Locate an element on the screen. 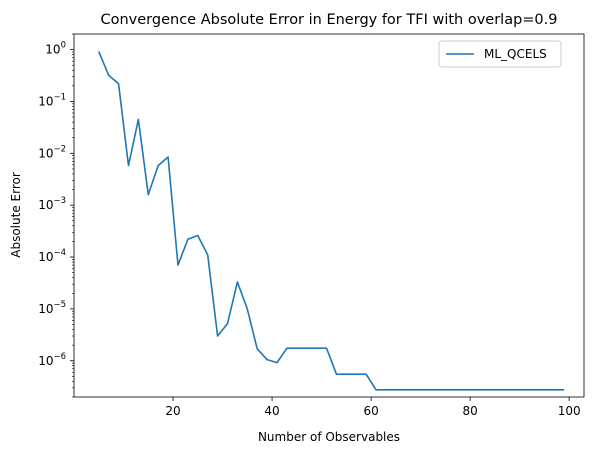  y-tick-label: 10⁻⁵ is located at coordinates (52, 308).